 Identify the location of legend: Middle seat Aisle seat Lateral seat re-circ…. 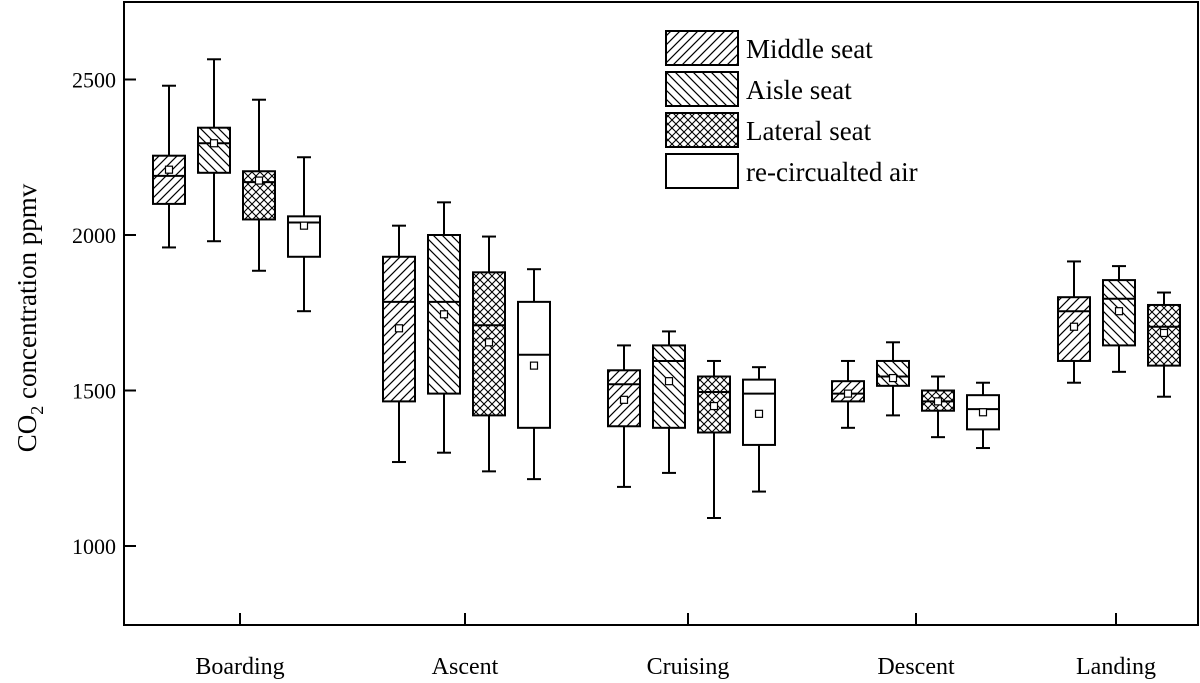
(791, 109).